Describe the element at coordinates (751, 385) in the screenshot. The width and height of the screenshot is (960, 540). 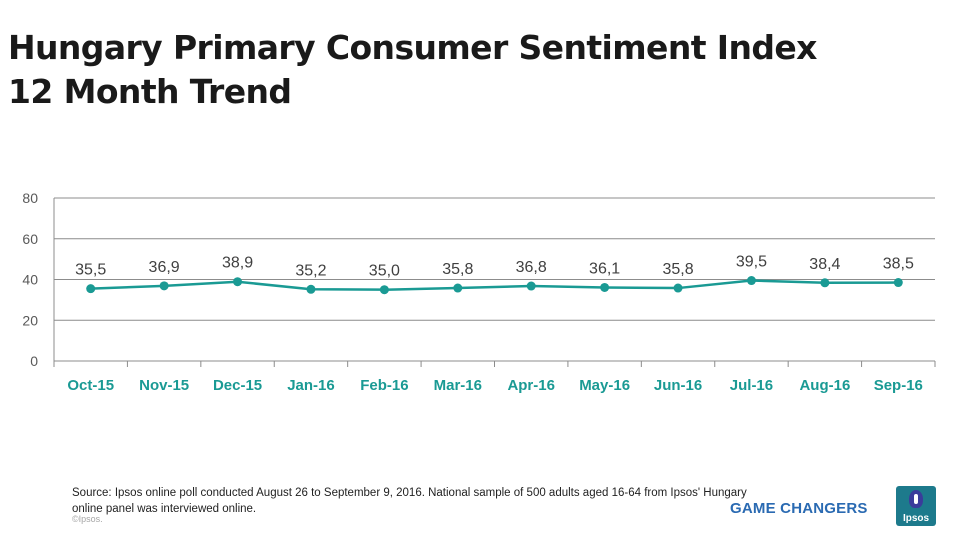
I see `x-tick-label: Jul-16` at that location.